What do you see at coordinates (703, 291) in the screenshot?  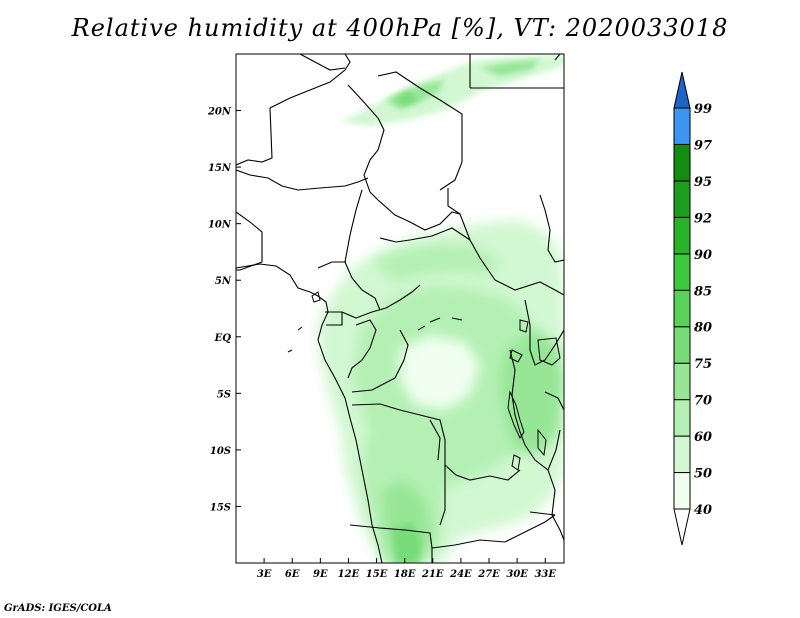 I see `colorbar-label: 85` at bounding box center [703, 291].